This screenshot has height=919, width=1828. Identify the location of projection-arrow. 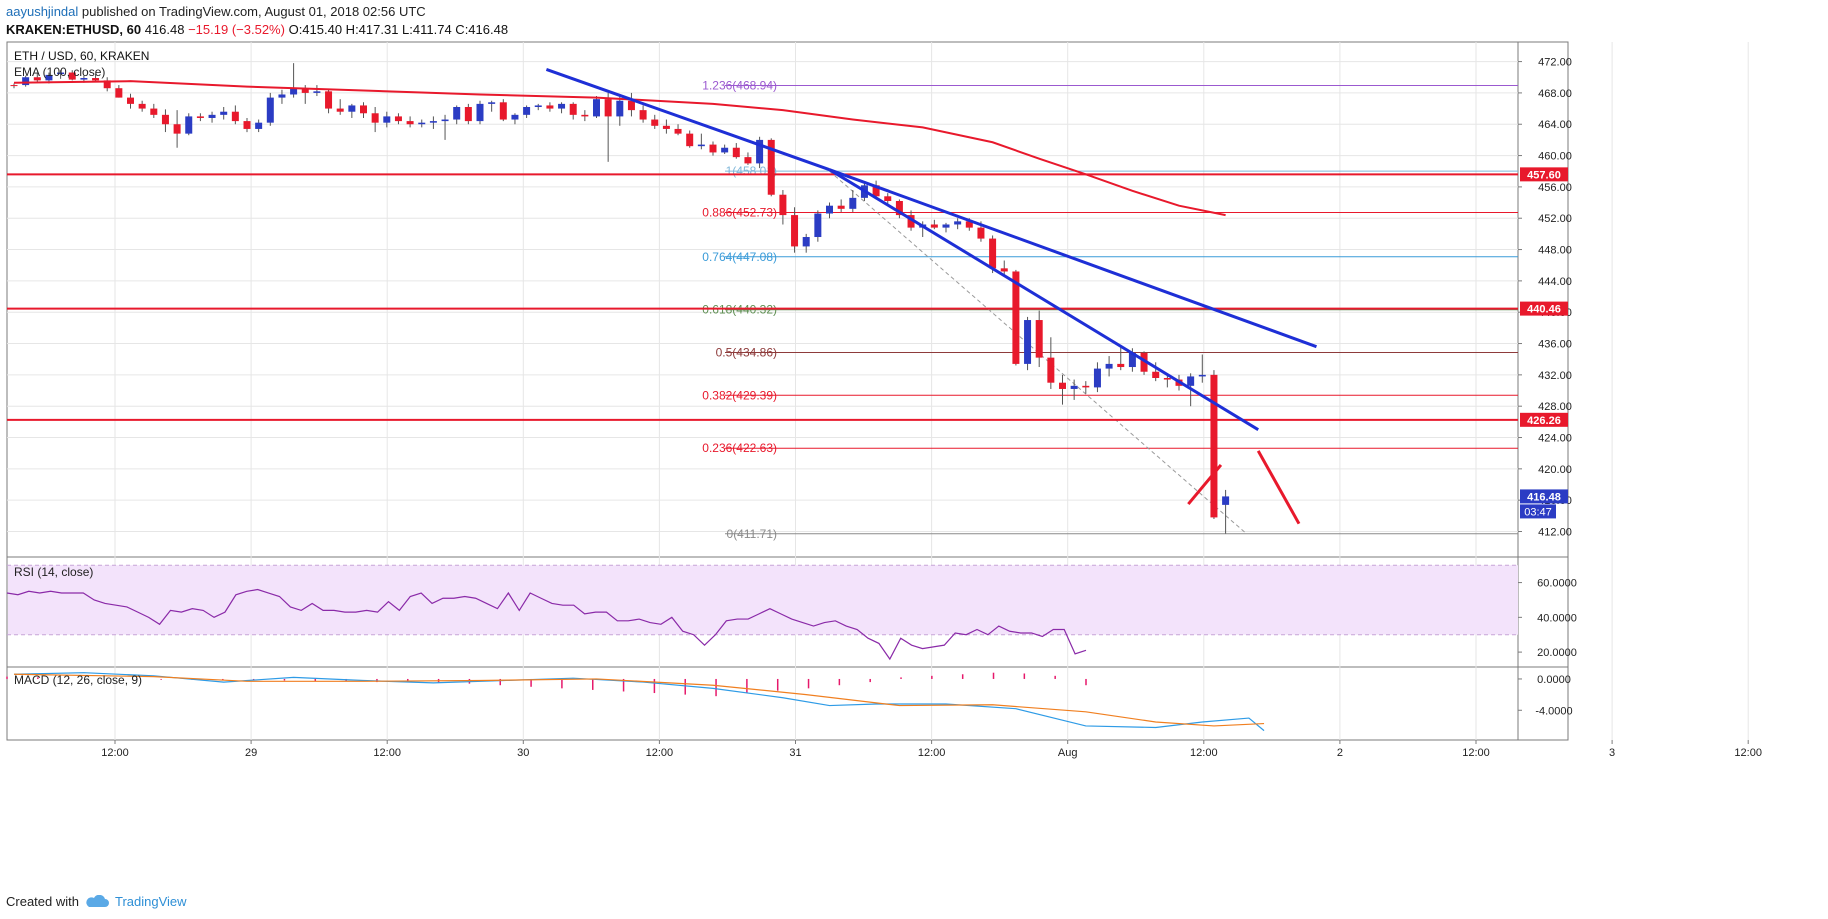
(1278, 487).